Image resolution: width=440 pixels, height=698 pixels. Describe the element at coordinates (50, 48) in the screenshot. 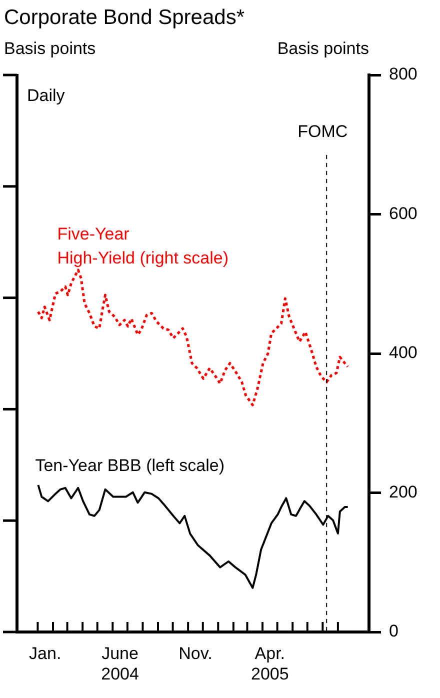

I see `y-axis-title: Basis points` at that location.